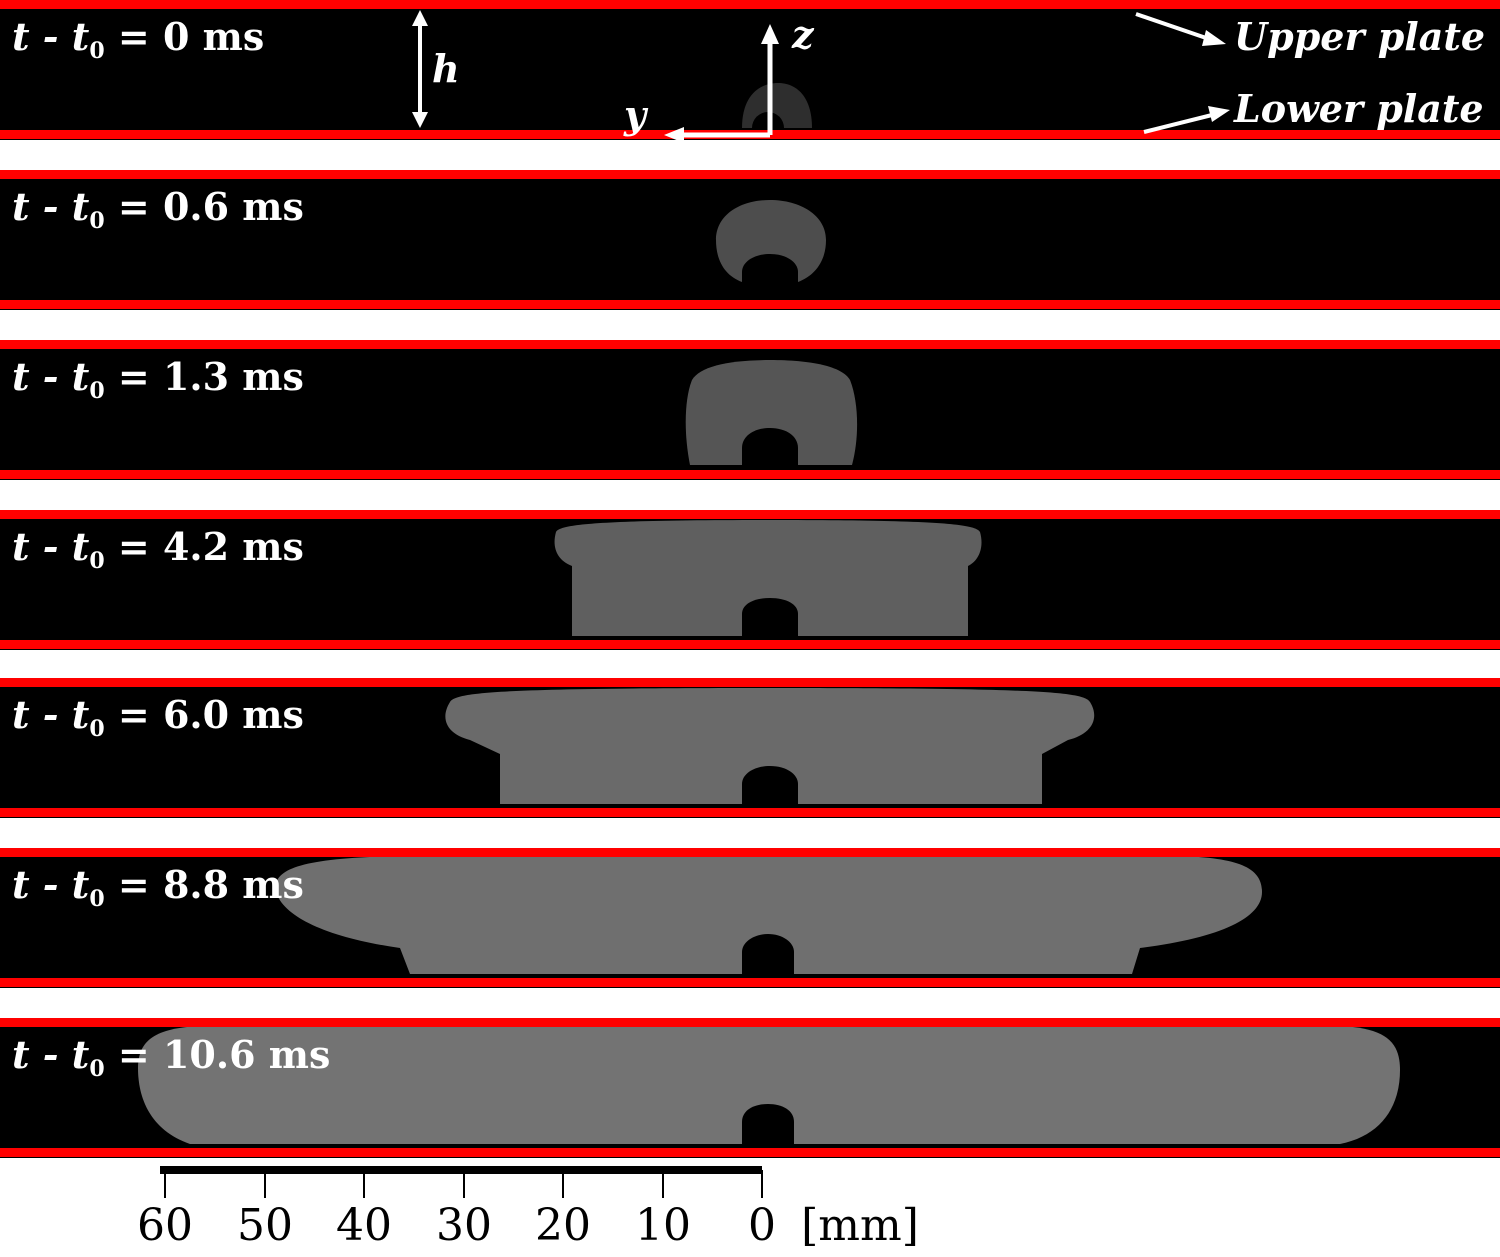  I want to click on lower-plate-arrow, so click(1186, 120).